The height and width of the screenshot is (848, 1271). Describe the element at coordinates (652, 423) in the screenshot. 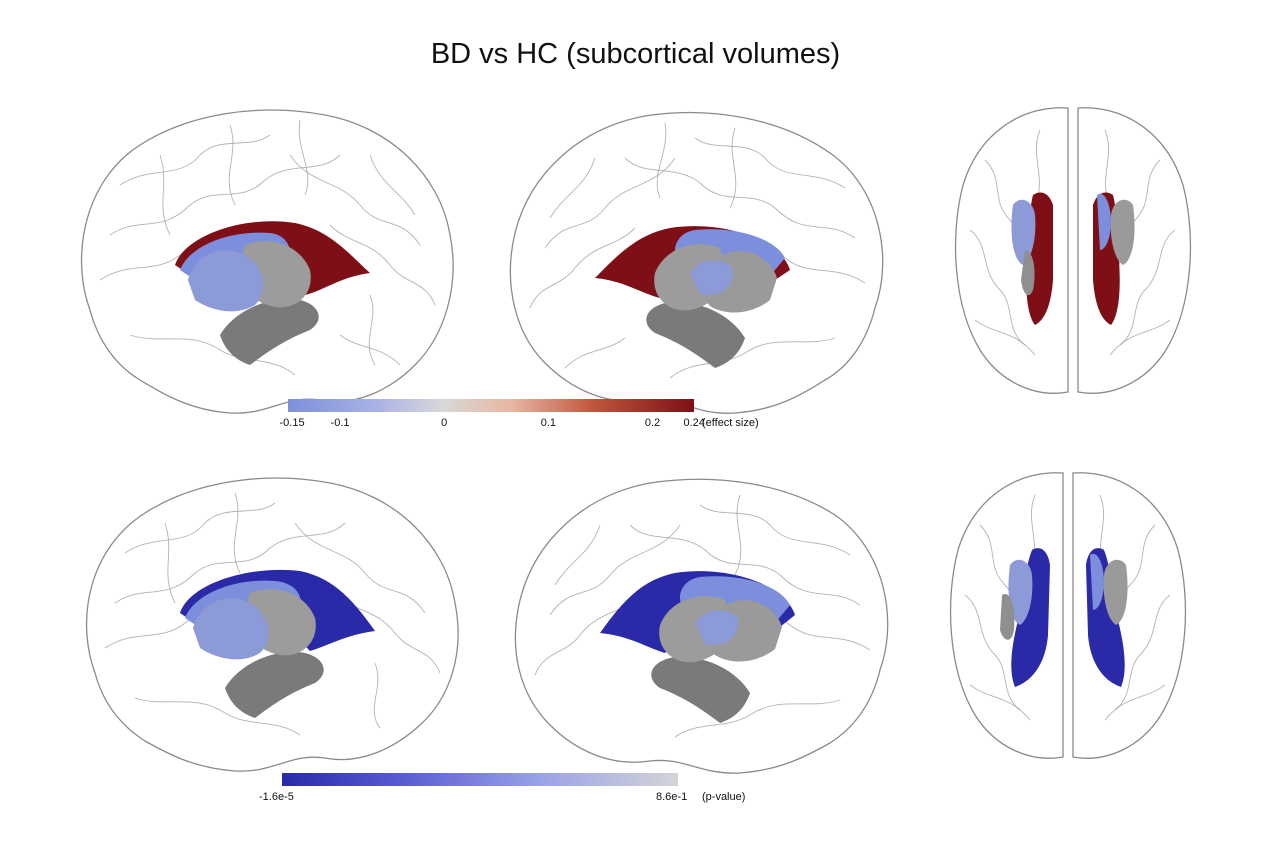

I see `effect-size-tick-label: 0.2` at that location.